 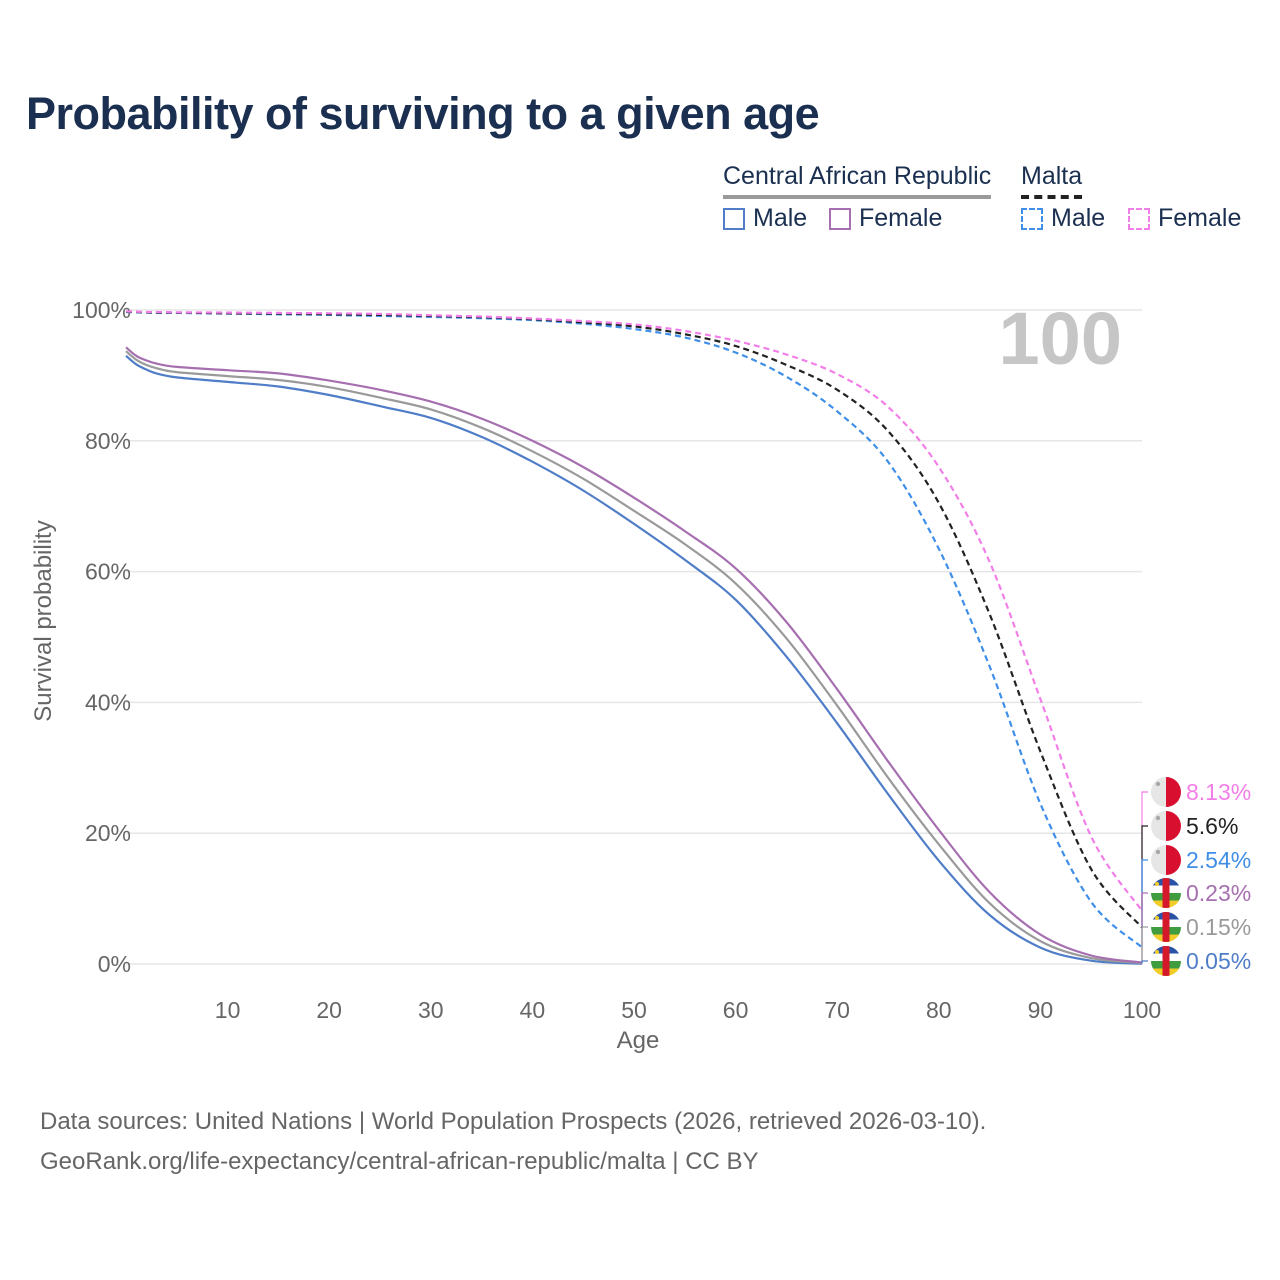 I want to click on legend-country-central-african-republic: Central African Republic, so click(x=857, y=180).